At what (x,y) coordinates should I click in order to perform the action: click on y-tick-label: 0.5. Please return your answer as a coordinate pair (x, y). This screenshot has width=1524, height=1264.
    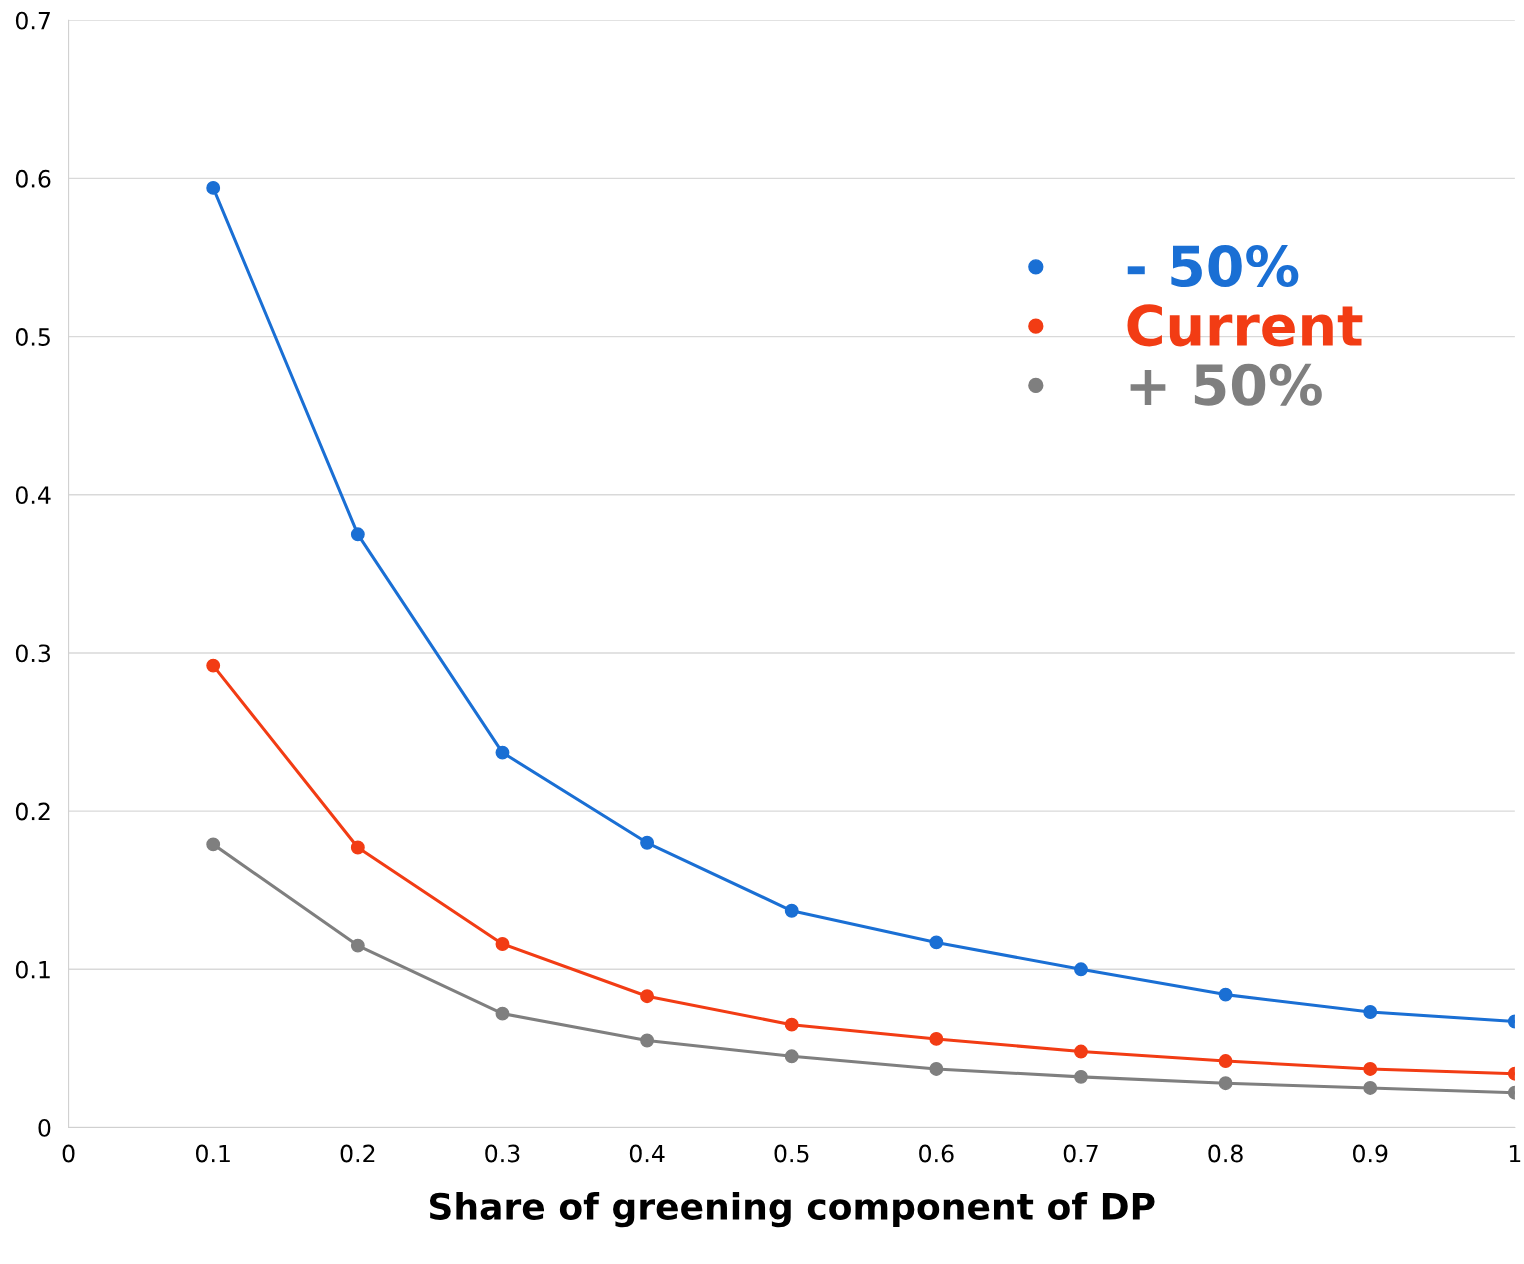
    Looking at the image, I should click on (32, 337).